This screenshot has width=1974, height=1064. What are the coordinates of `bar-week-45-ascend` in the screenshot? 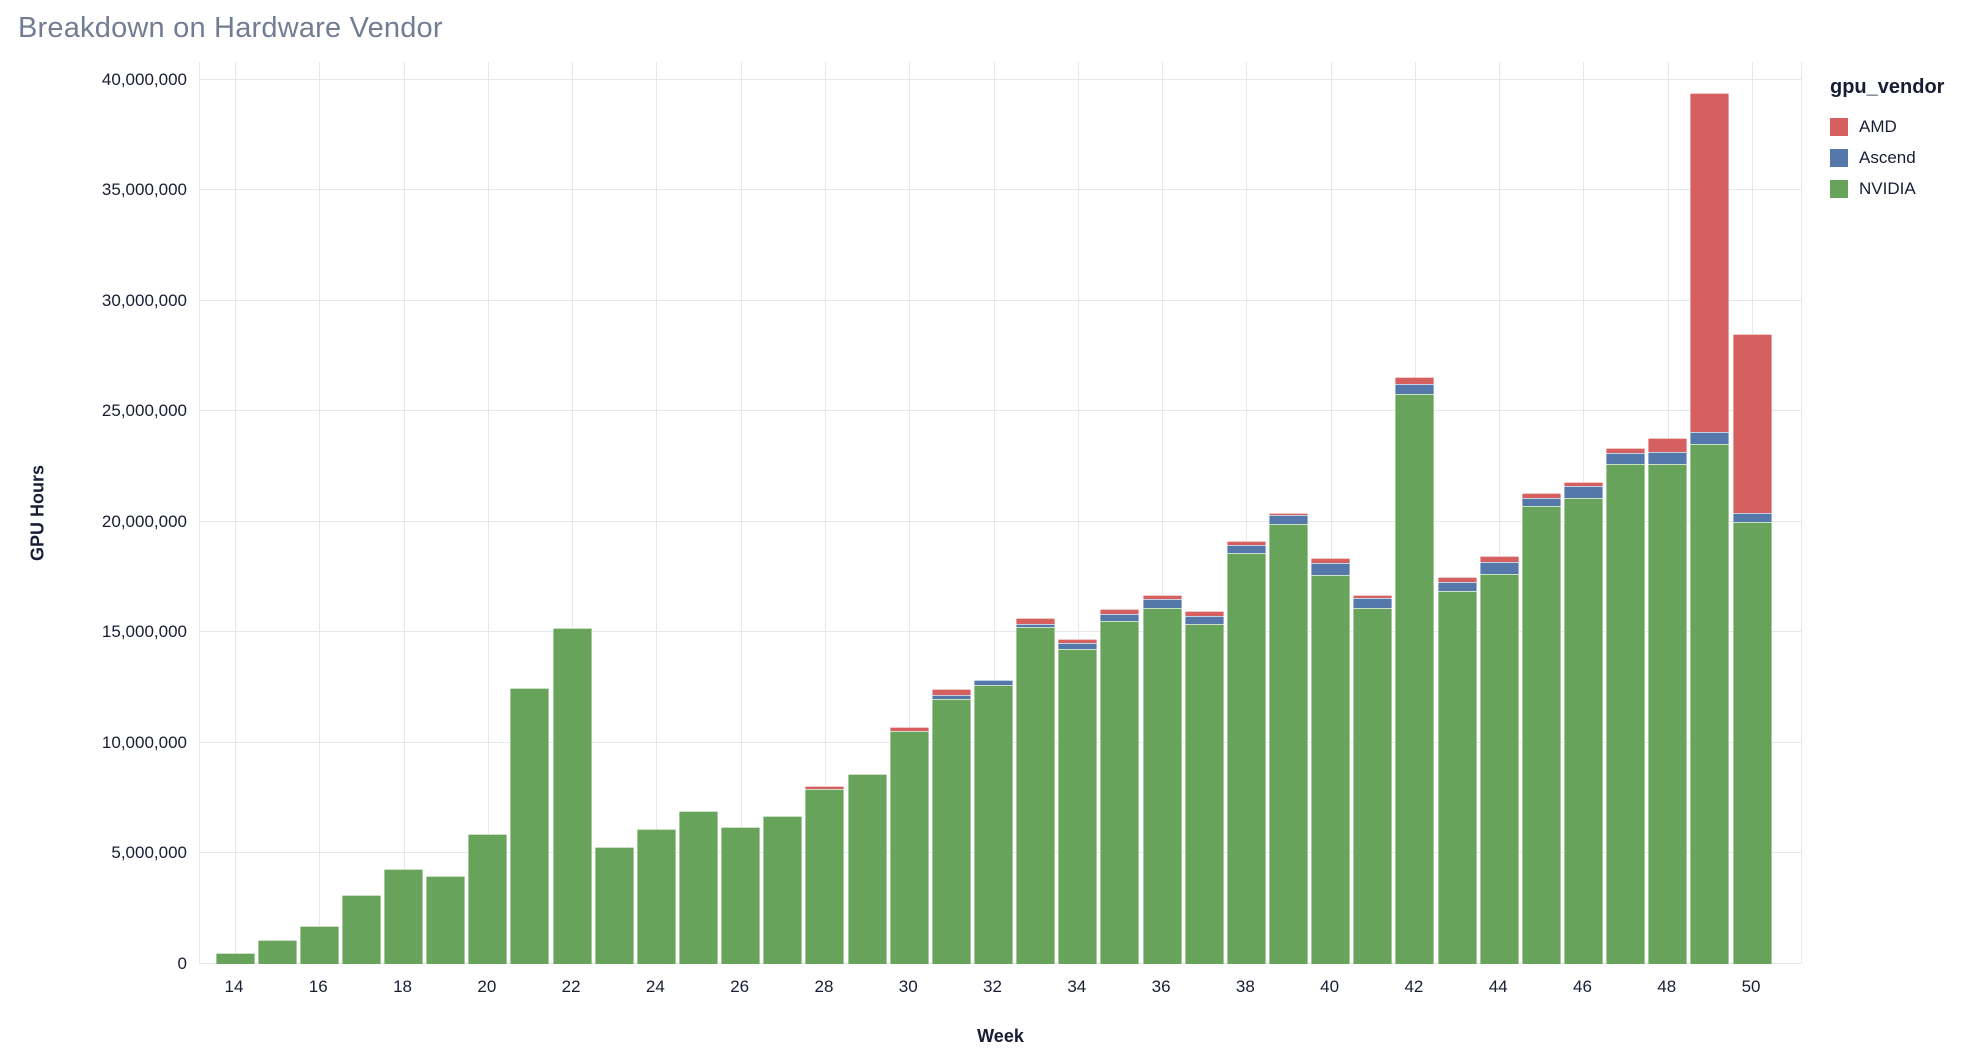 It's located at (1541, 502).